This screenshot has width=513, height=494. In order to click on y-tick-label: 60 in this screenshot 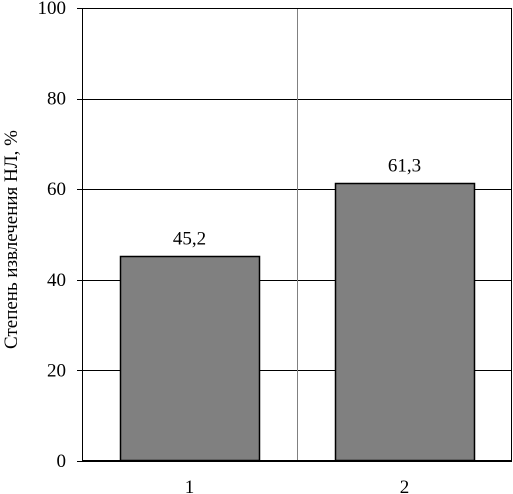, I will do `click(56, 189)`.